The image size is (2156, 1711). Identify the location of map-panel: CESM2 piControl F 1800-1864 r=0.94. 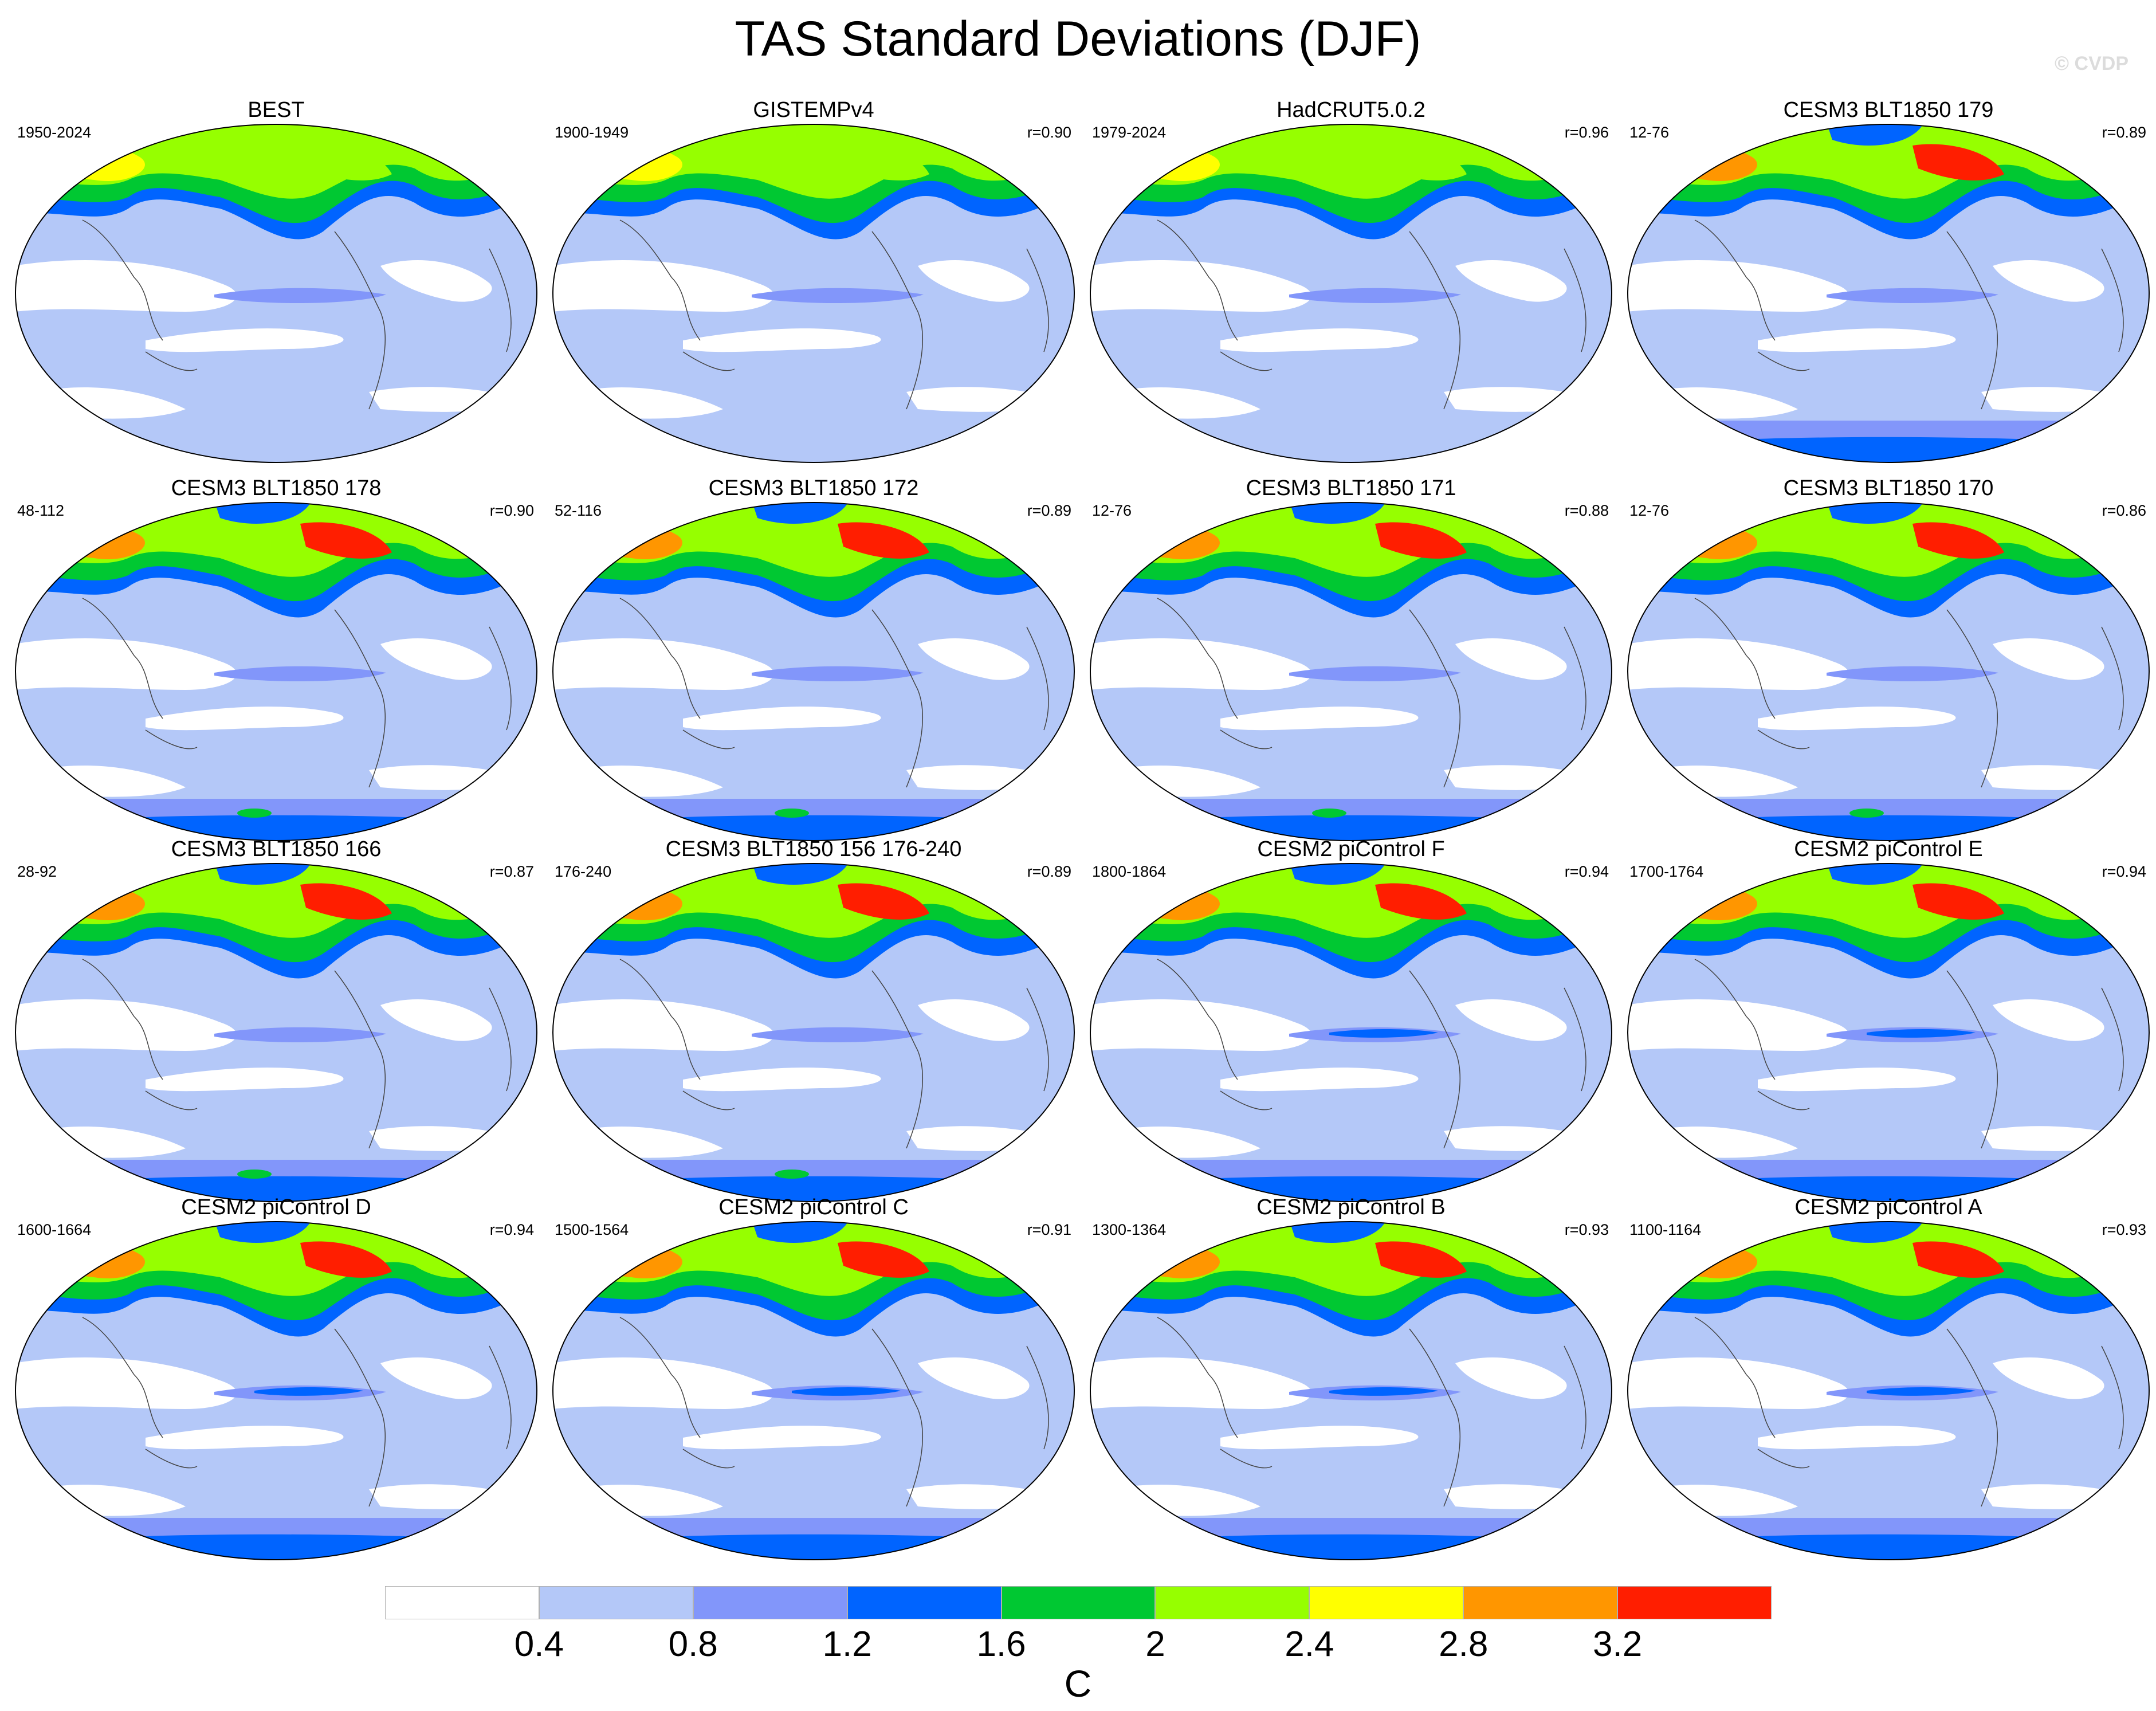
(1351, 1023).